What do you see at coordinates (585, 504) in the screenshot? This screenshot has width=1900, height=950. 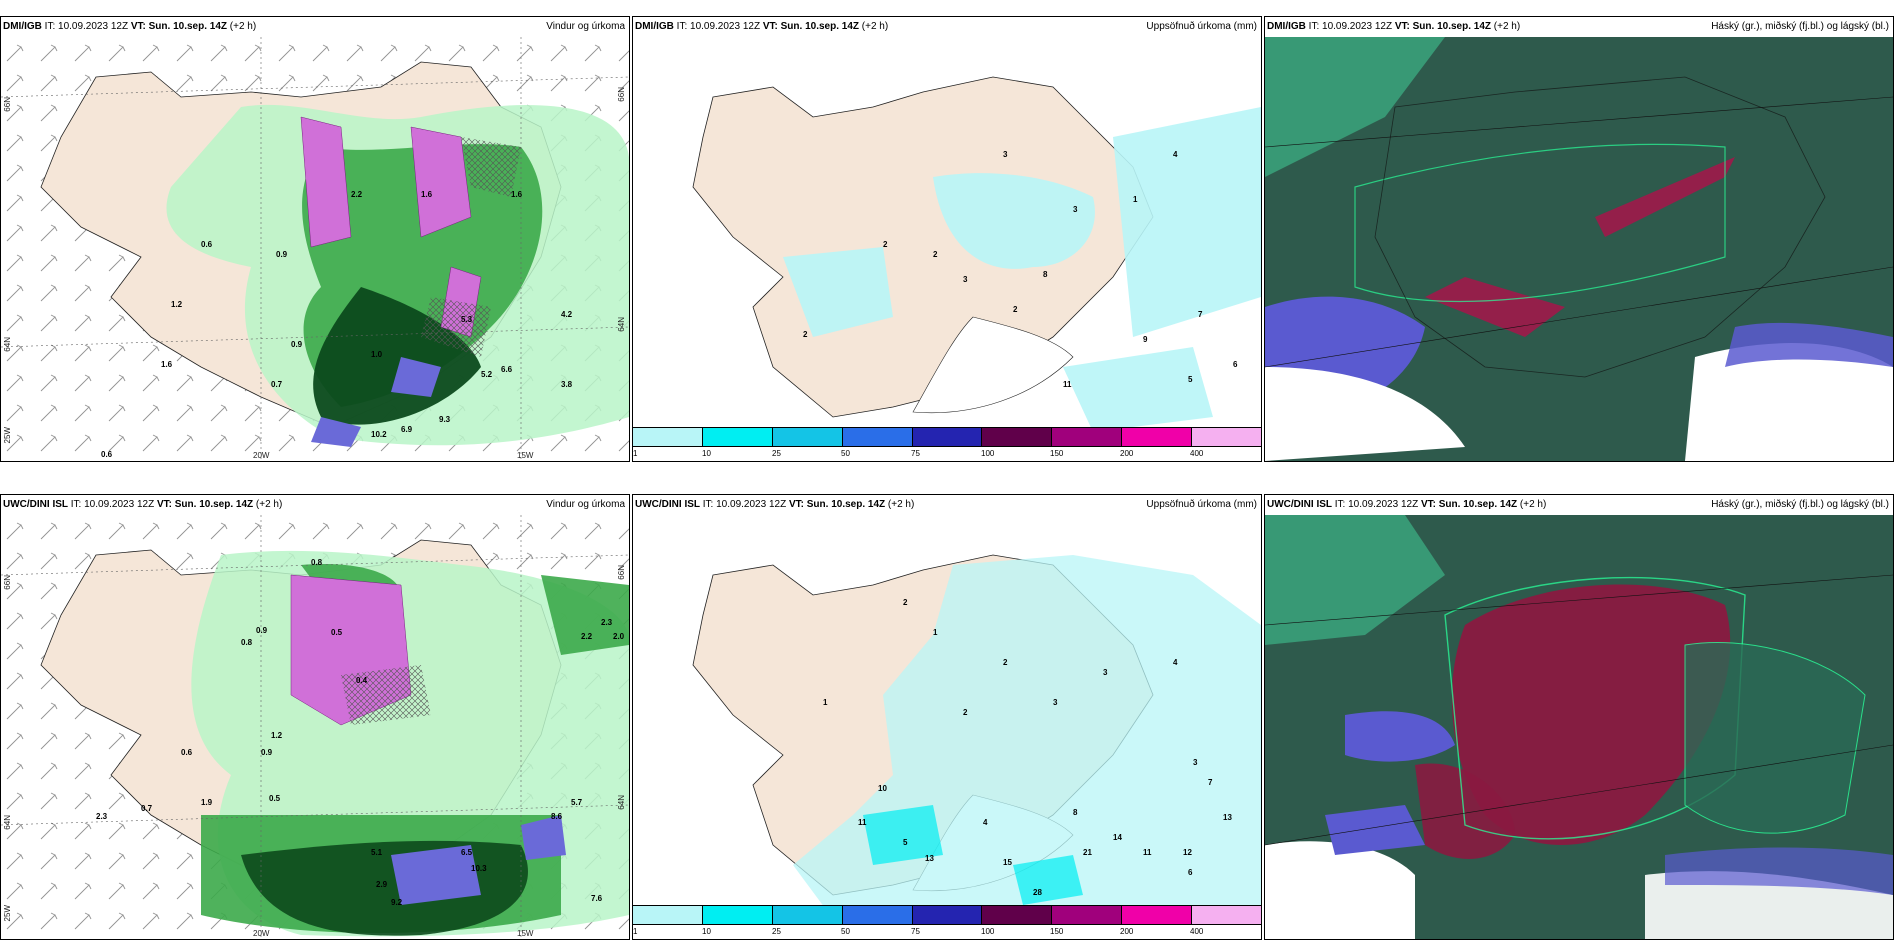 I see `panel-title: Vindur og úrkoma` at bounding box center [585, 504].